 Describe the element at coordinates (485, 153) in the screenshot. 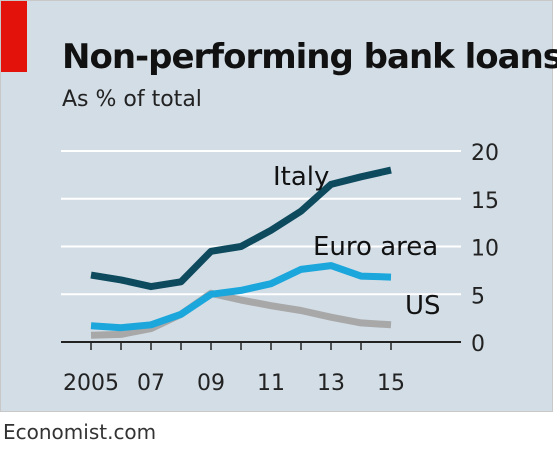

I see `y-tick-label-20: 20` at that location.